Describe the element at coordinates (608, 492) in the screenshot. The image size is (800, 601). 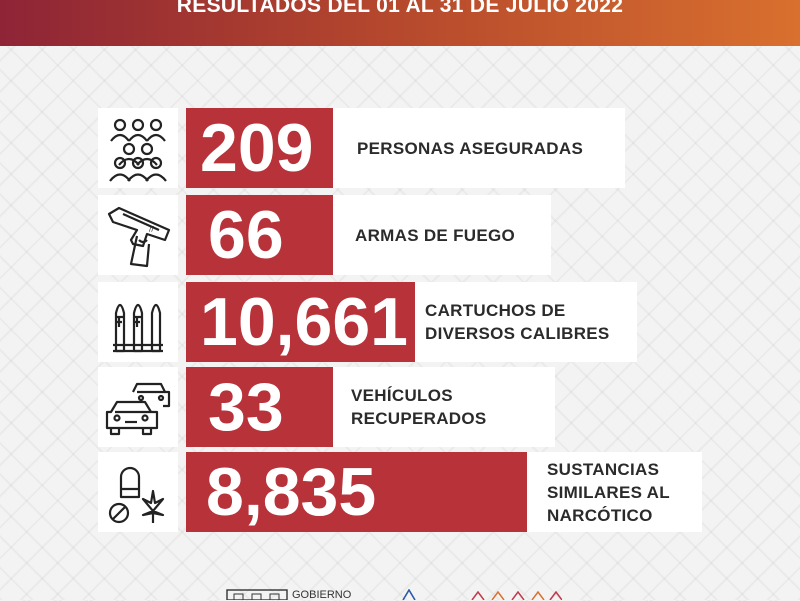
I see `stat-label: SUSTANCIAS SIMILARES AL NARCÓTICO` at that location.